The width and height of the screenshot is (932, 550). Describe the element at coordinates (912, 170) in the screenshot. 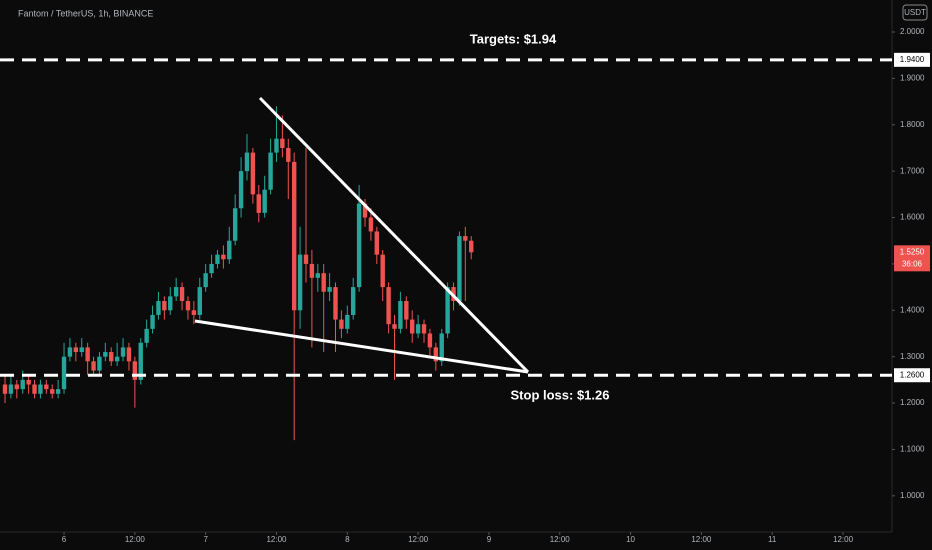

I see `y-tick-label: 1.7000` at that location.